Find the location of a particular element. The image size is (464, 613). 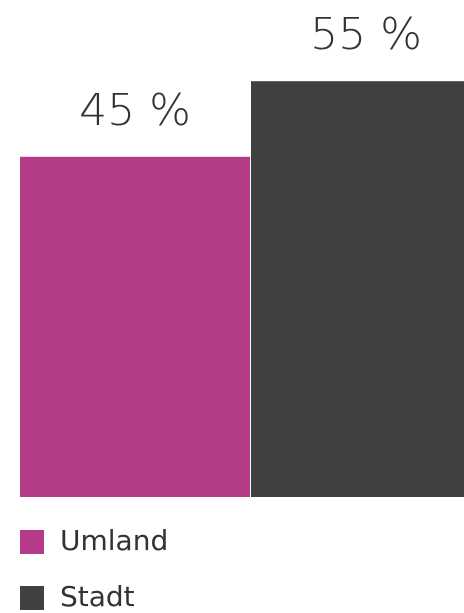

value-label: 45 % is located at coordinates (135, 110).